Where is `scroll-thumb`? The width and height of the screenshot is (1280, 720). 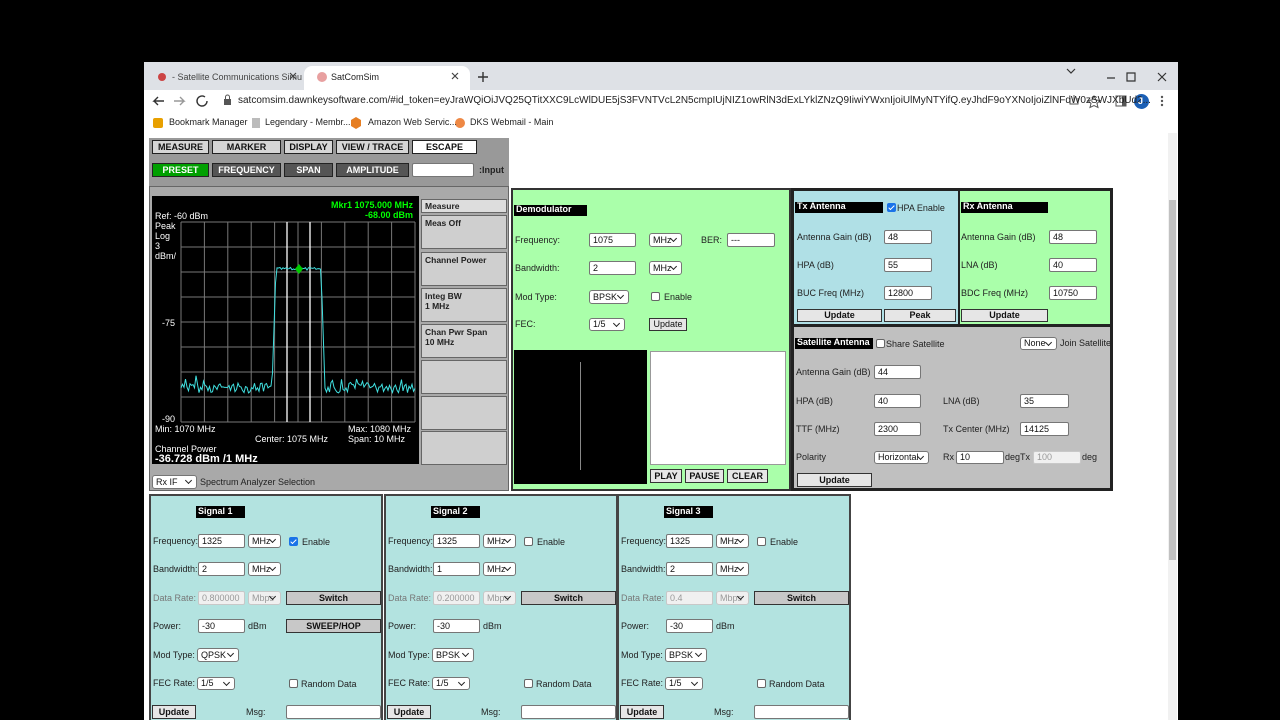 scroll-thumb is located at coordinates (1172, 380).